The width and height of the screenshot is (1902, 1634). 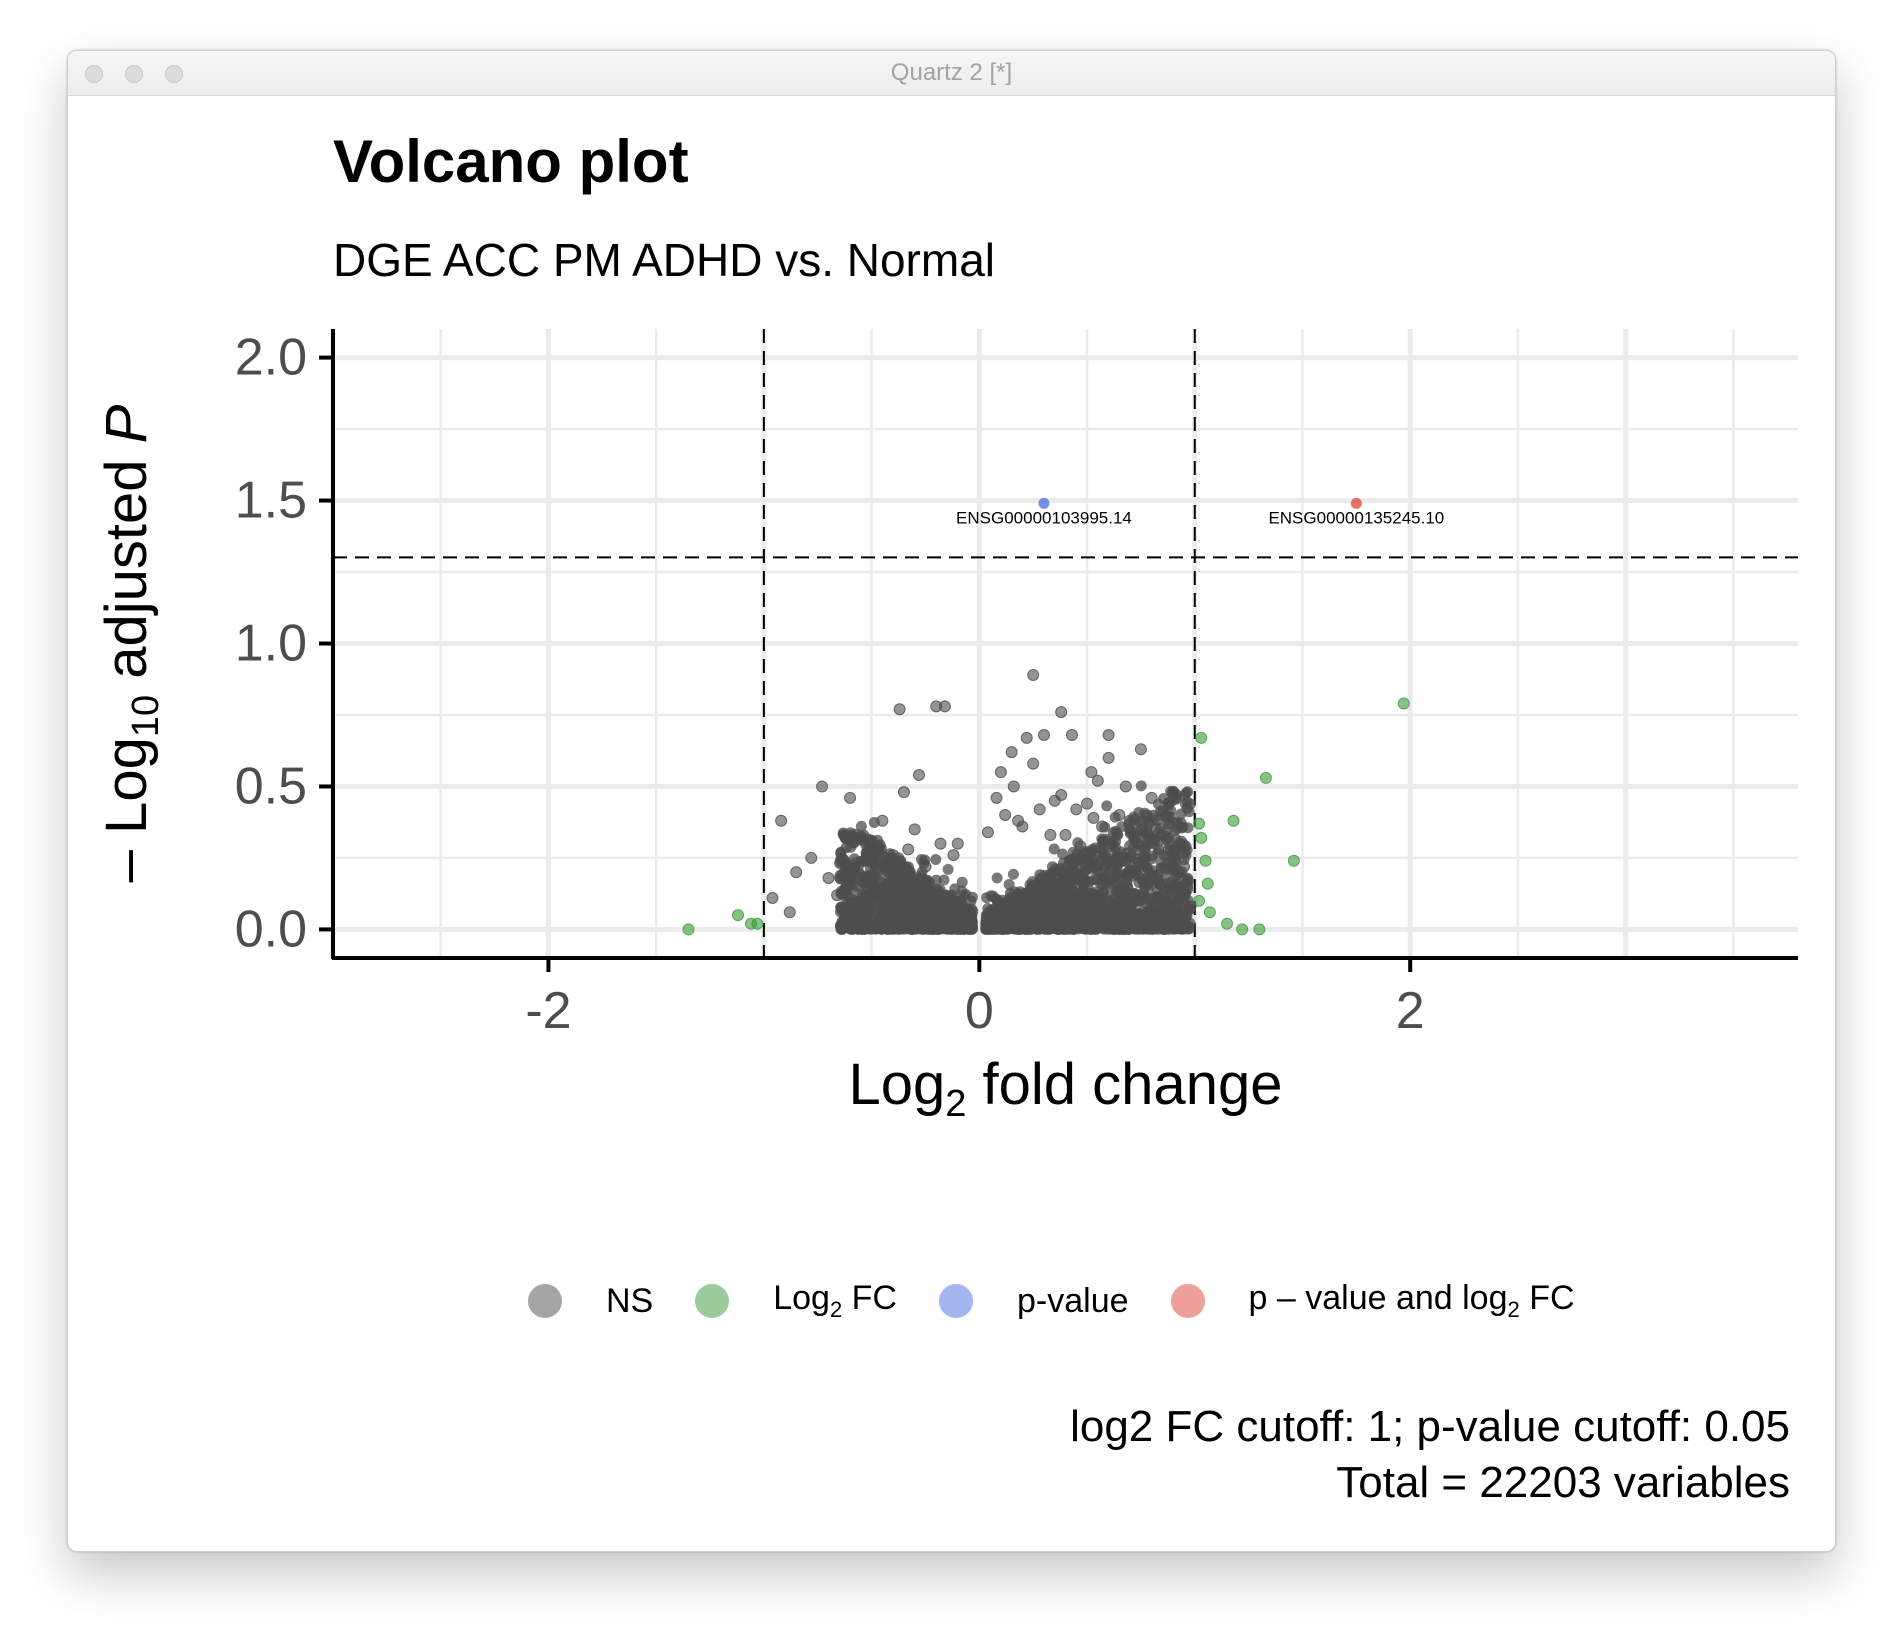 What do you see at coordinates (271, 358) in the screenshot?
I see `y-tick-label: 2.0` at bounding box center [271, 358].